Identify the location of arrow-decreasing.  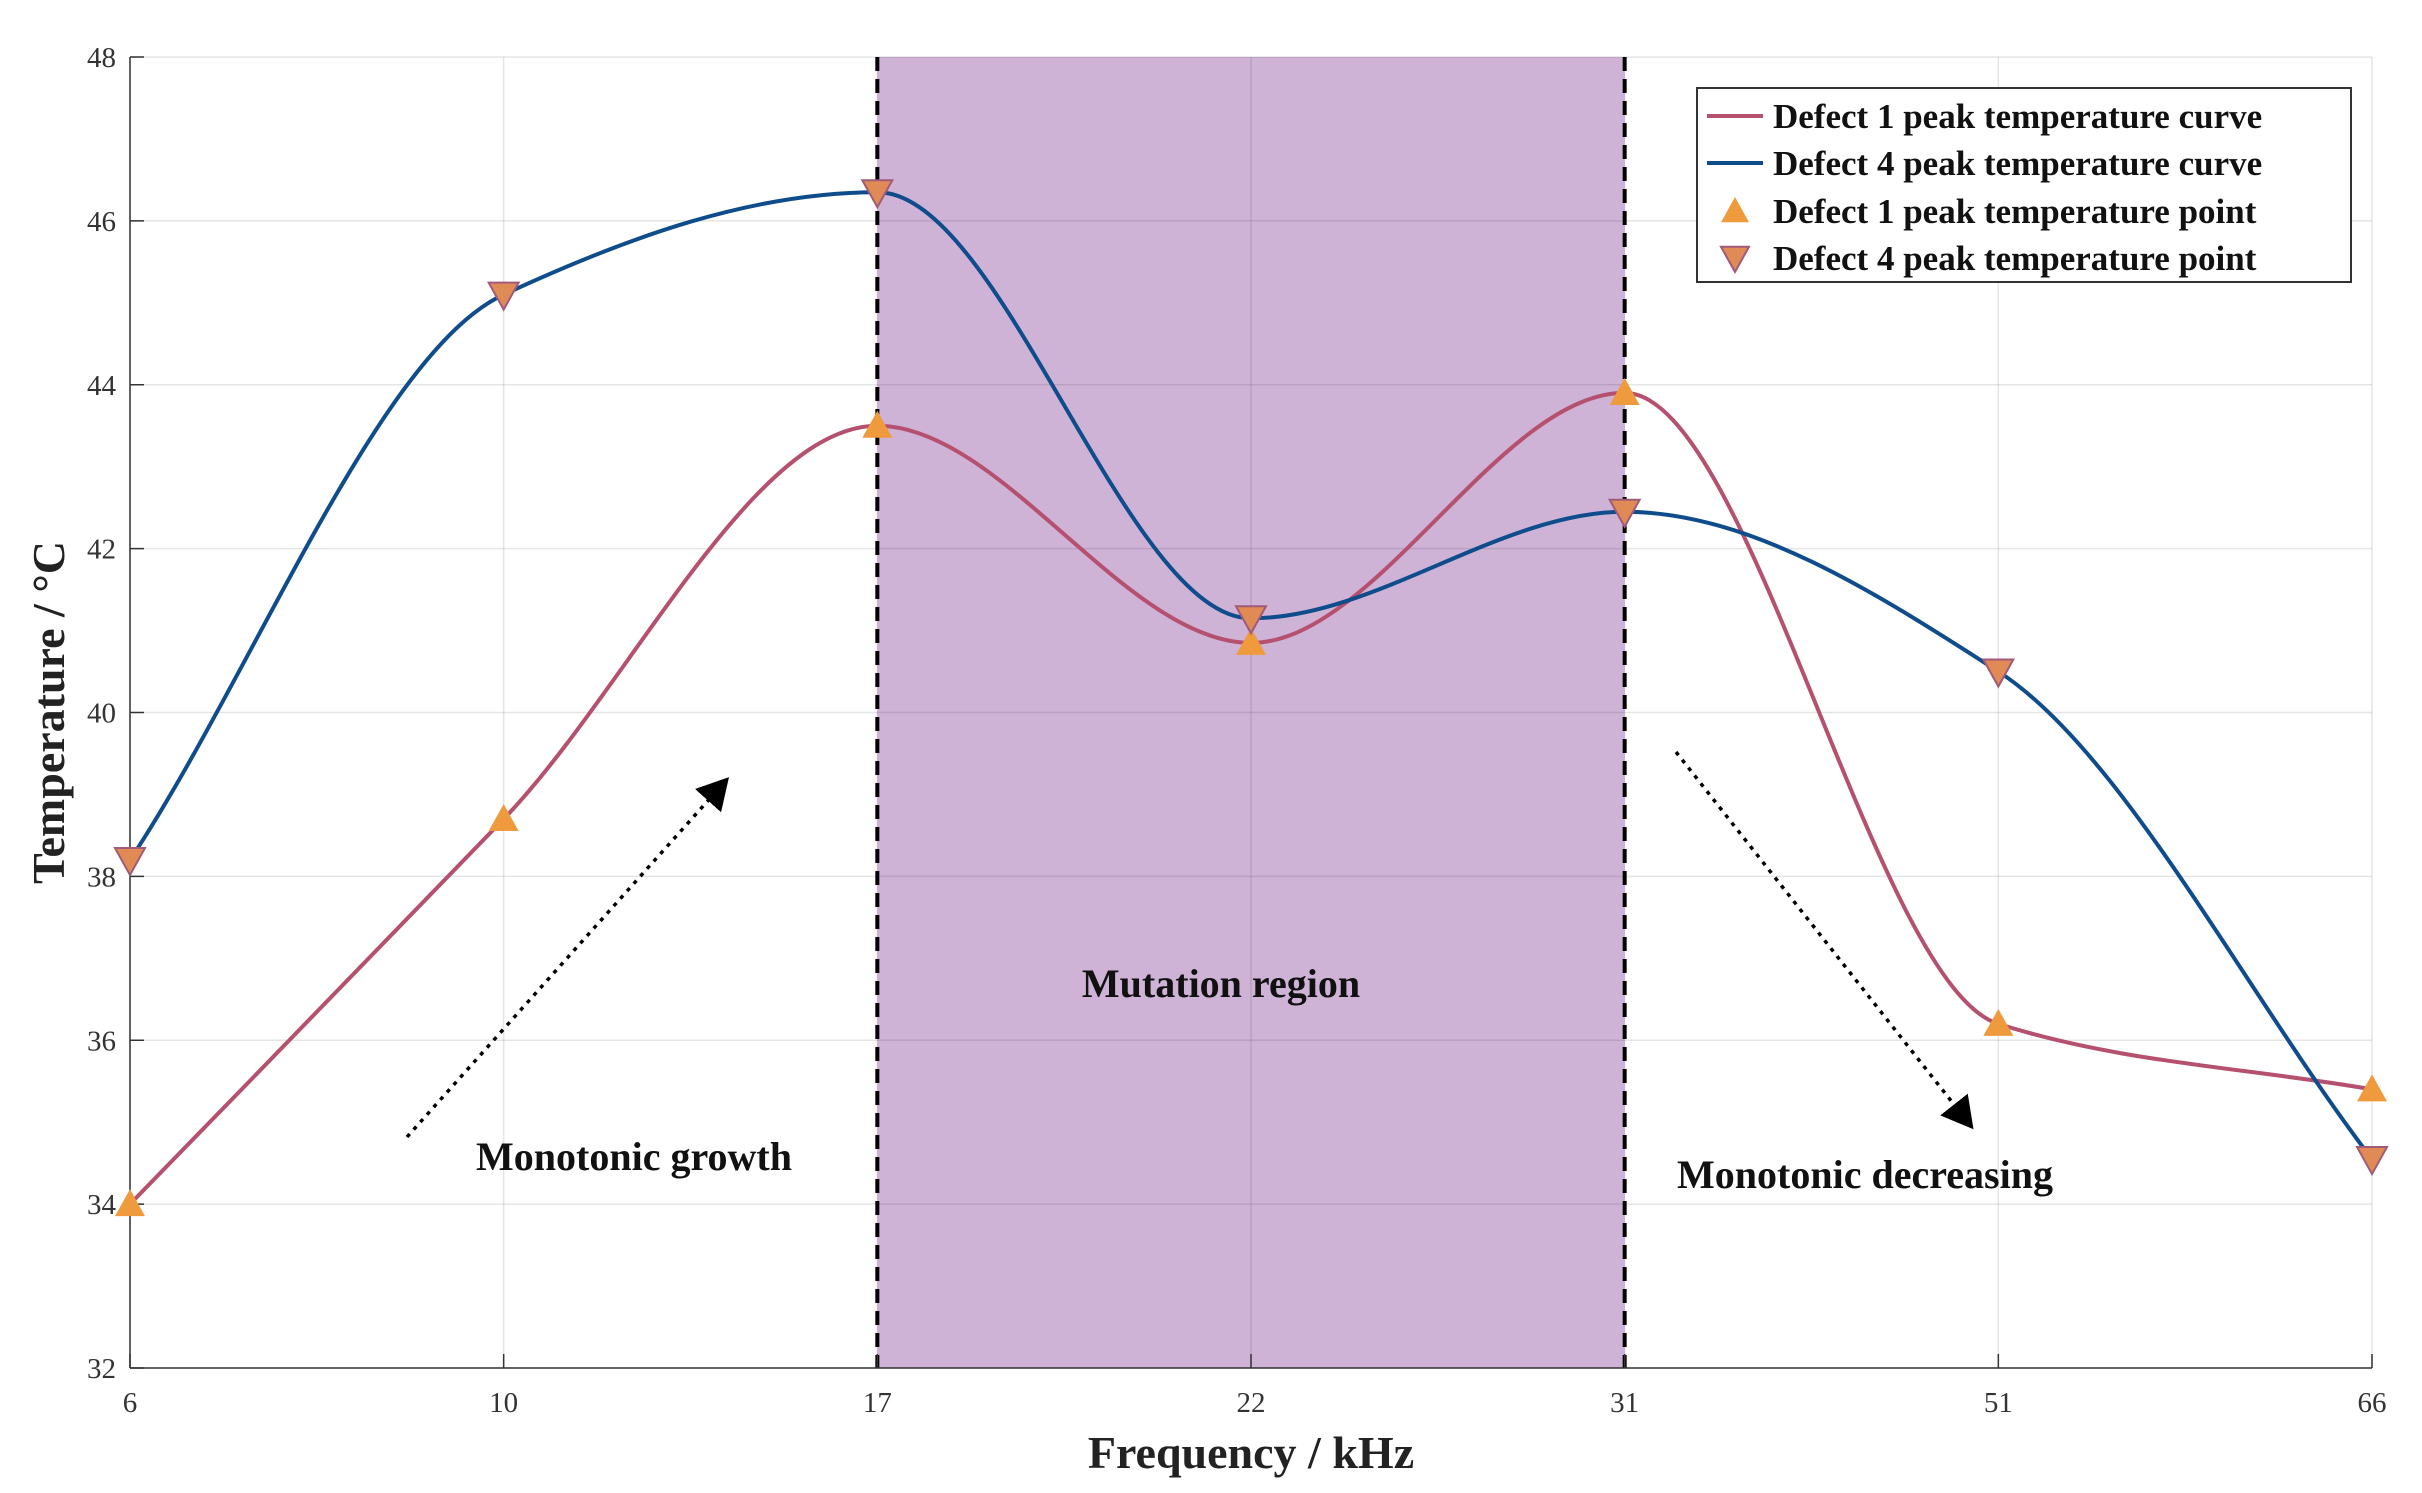
(1824, 940).